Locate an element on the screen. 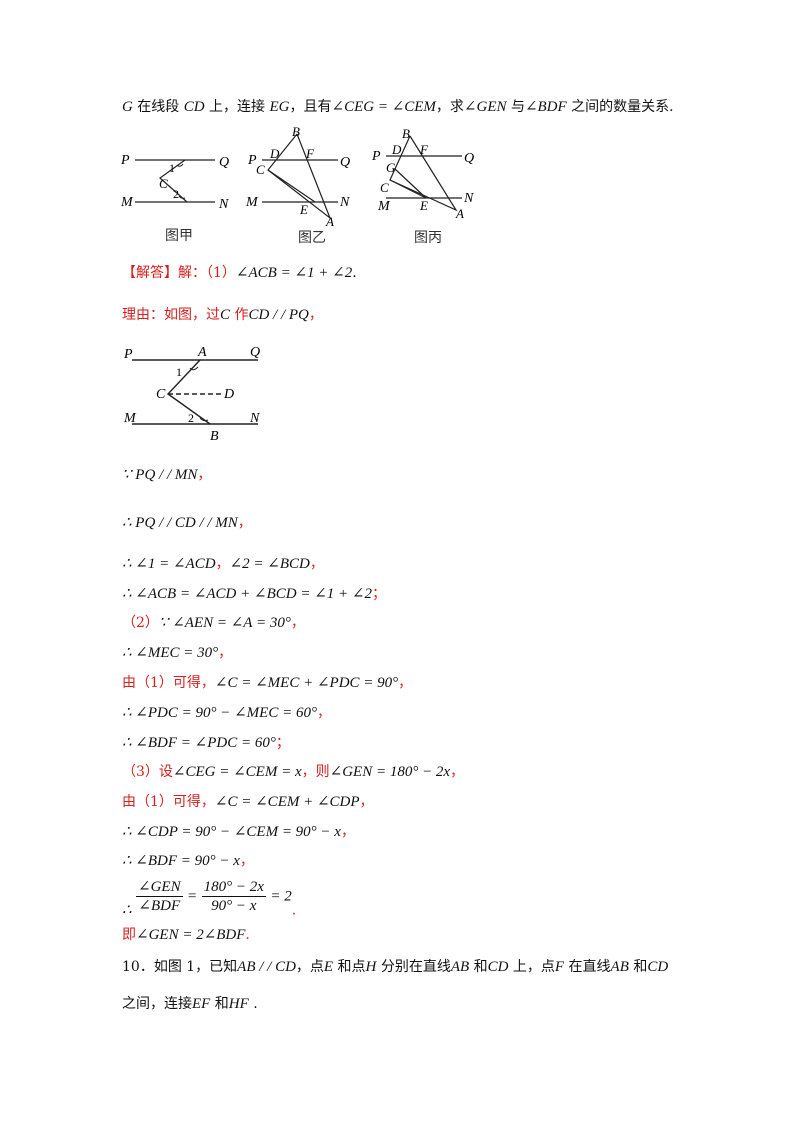  figure-caption-jia: 图甲 is located at coordinates (179, 236).